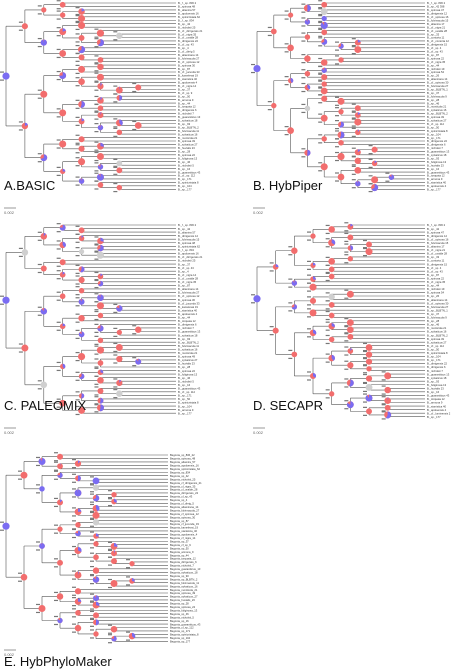  Describe the element at coordinates (437, 353) in the screenshot. I see `tip-label: B._spinicristata 8` at that location.